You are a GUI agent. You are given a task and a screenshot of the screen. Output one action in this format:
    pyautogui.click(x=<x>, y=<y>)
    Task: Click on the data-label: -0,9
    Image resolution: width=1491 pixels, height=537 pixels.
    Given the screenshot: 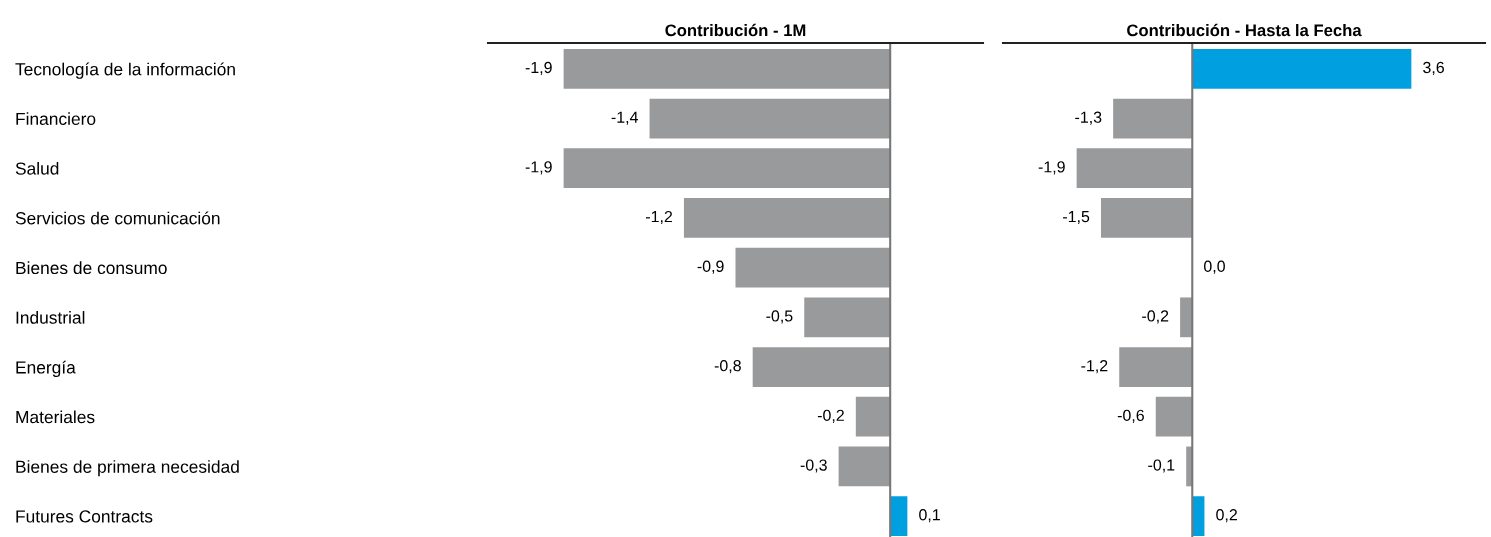 What is the action you would take?
    pyautogui.click(x=710, y=267)
    